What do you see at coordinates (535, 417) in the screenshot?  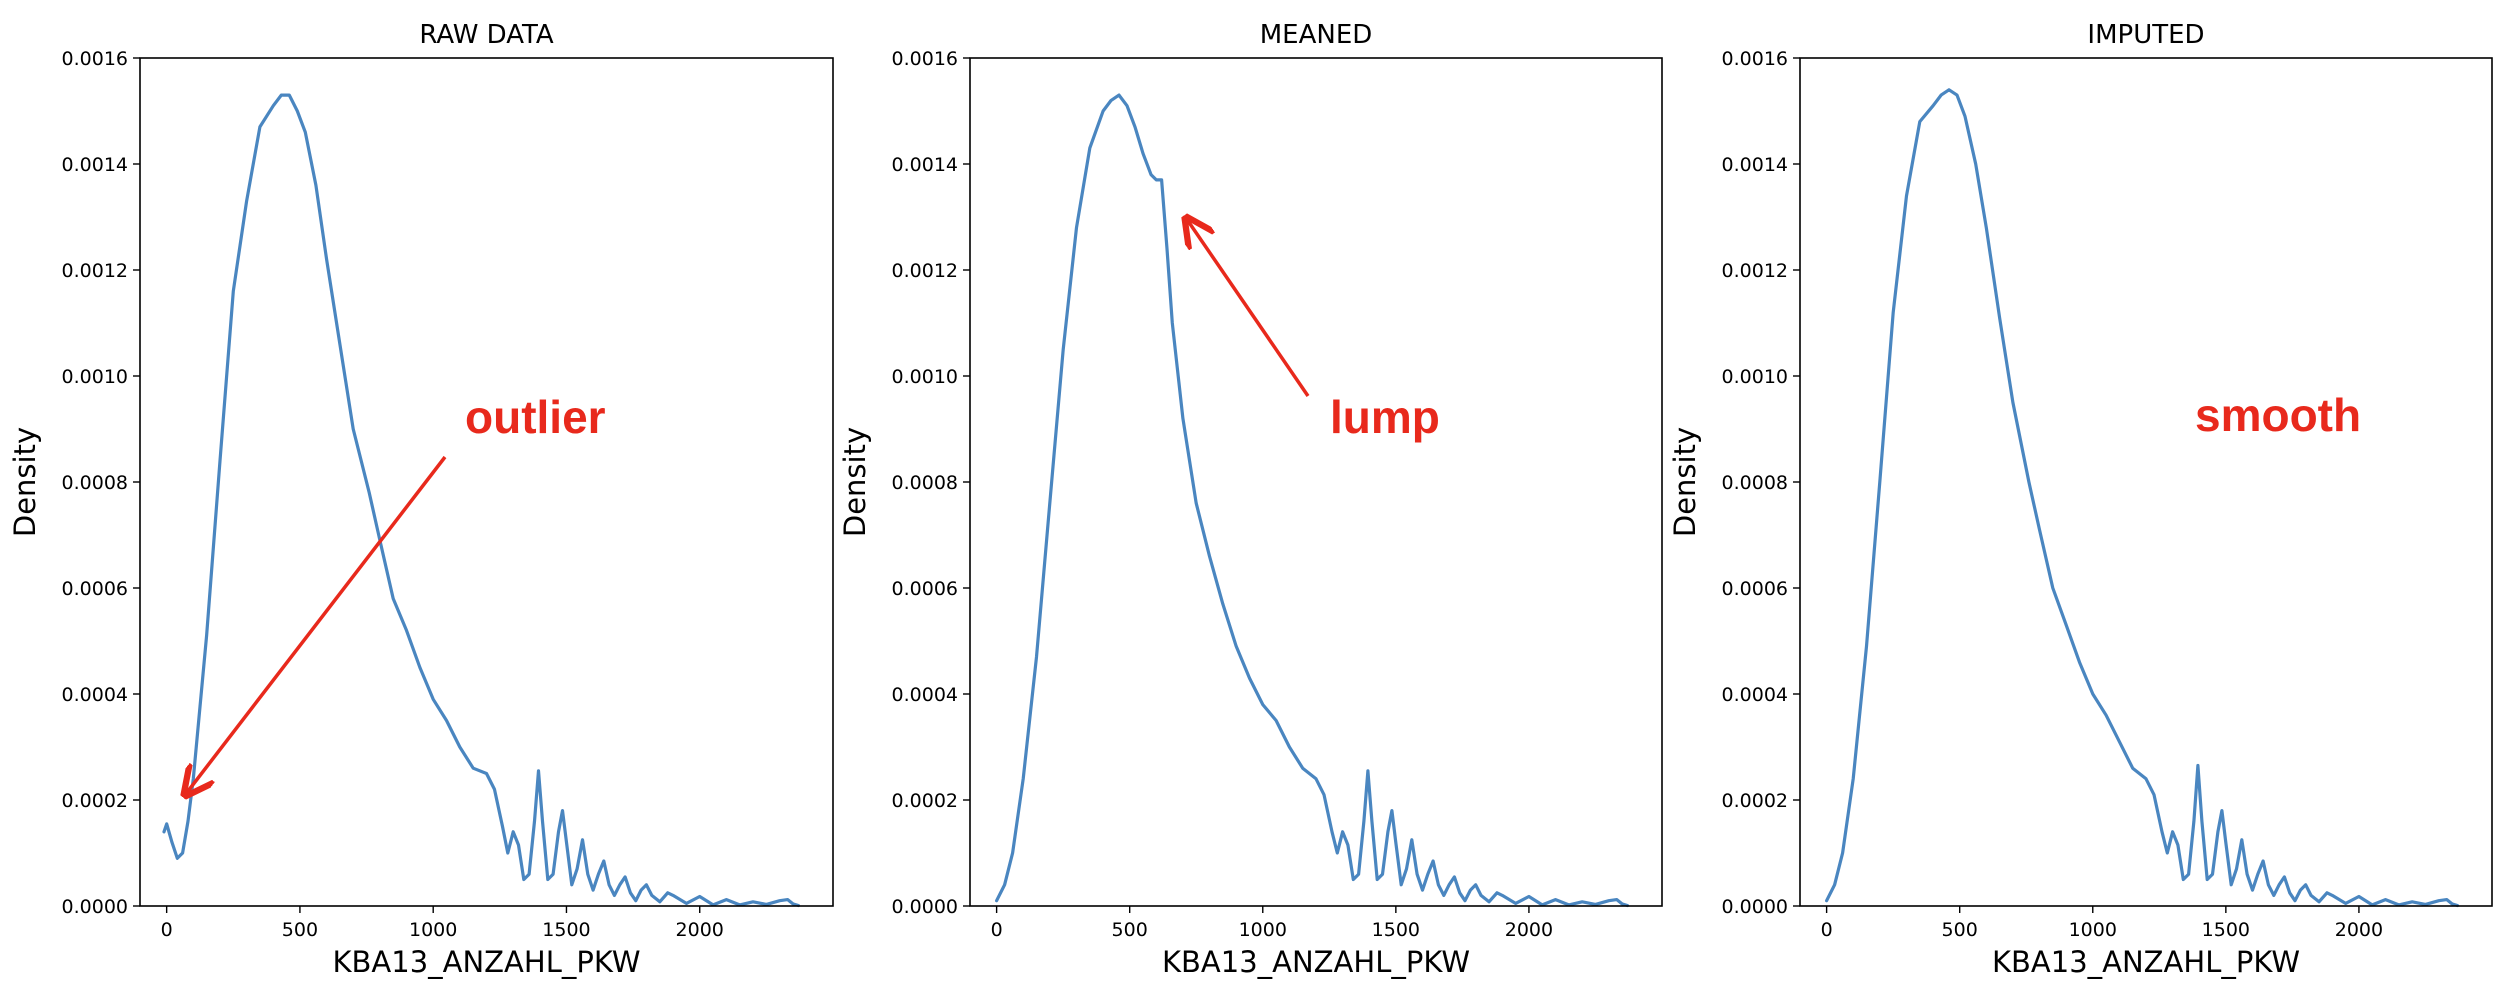 I see `outlier-label: outlier` at bounding box center [535, 417].